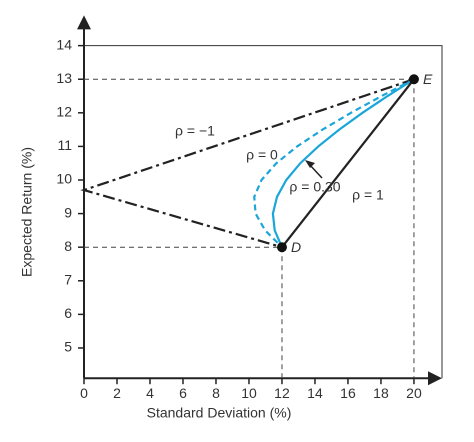 Image resolution: width=474 pixels, height=442 pixels. I want to click on x-tick-label: 0, so click(84, 393).